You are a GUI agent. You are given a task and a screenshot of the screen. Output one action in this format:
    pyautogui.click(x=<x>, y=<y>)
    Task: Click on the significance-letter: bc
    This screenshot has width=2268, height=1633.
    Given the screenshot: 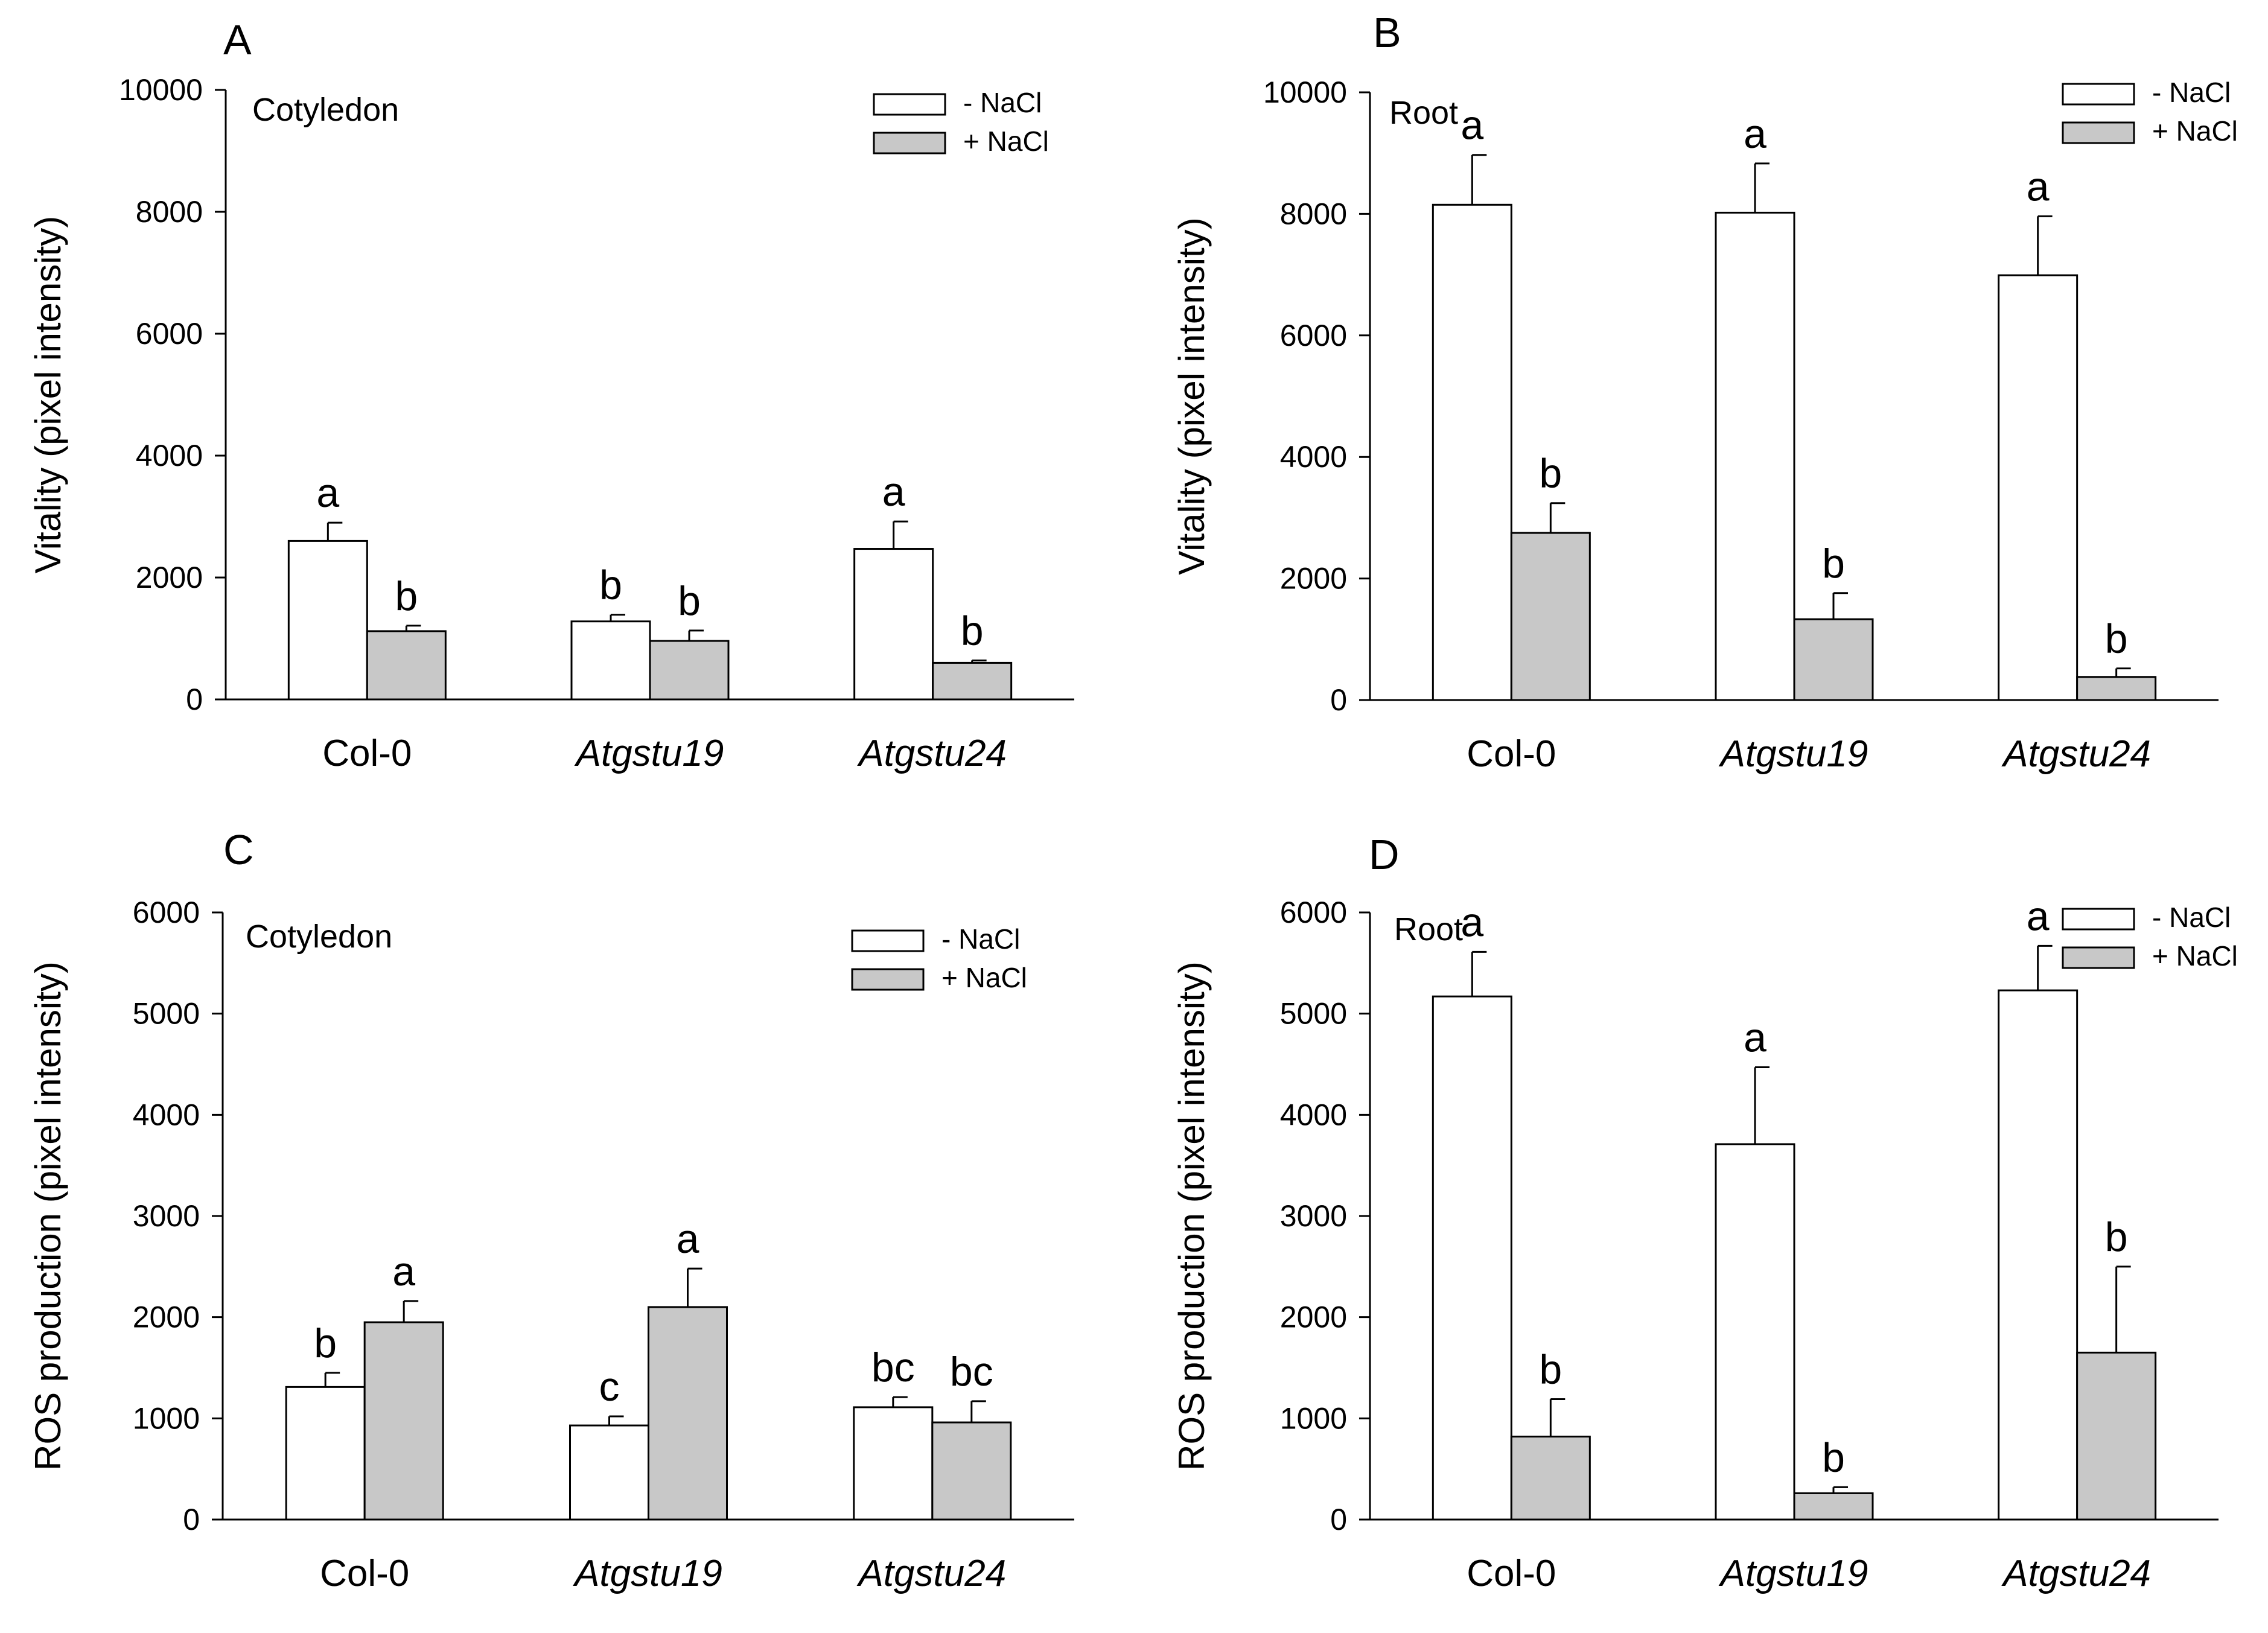 What is the action you would take?
    pyautogui.click(x=893, y=1367)
    